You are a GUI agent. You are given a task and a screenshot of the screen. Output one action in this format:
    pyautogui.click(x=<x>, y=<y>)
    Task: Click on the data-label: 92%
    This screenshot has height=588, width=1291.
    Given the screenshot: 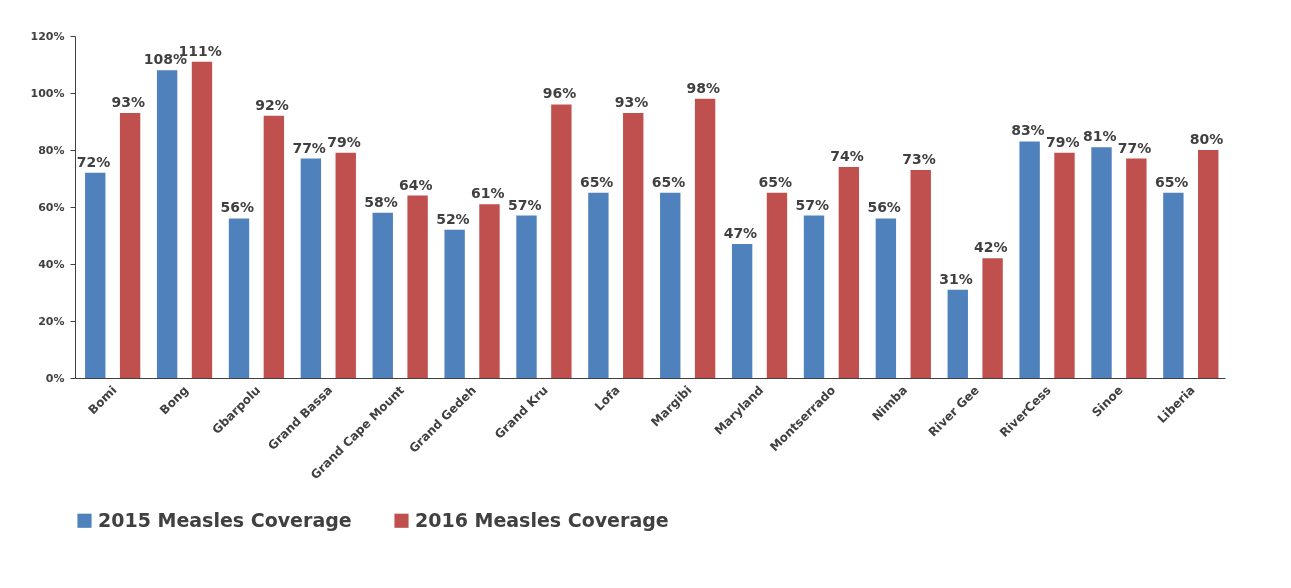 What is the action you would take?
    pyautogui.click(x=272, y=104)
    